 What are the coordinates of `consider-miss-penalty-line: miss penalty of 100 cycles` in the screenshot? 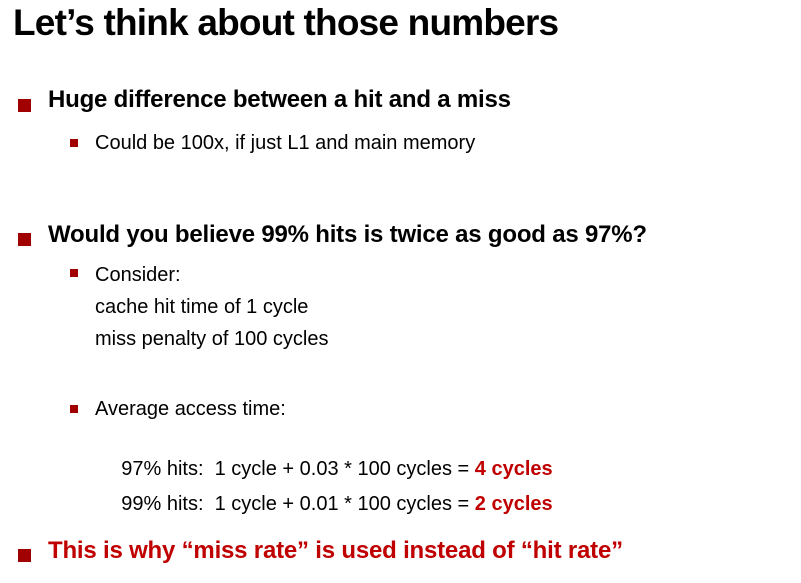 It's located at (212, 339).